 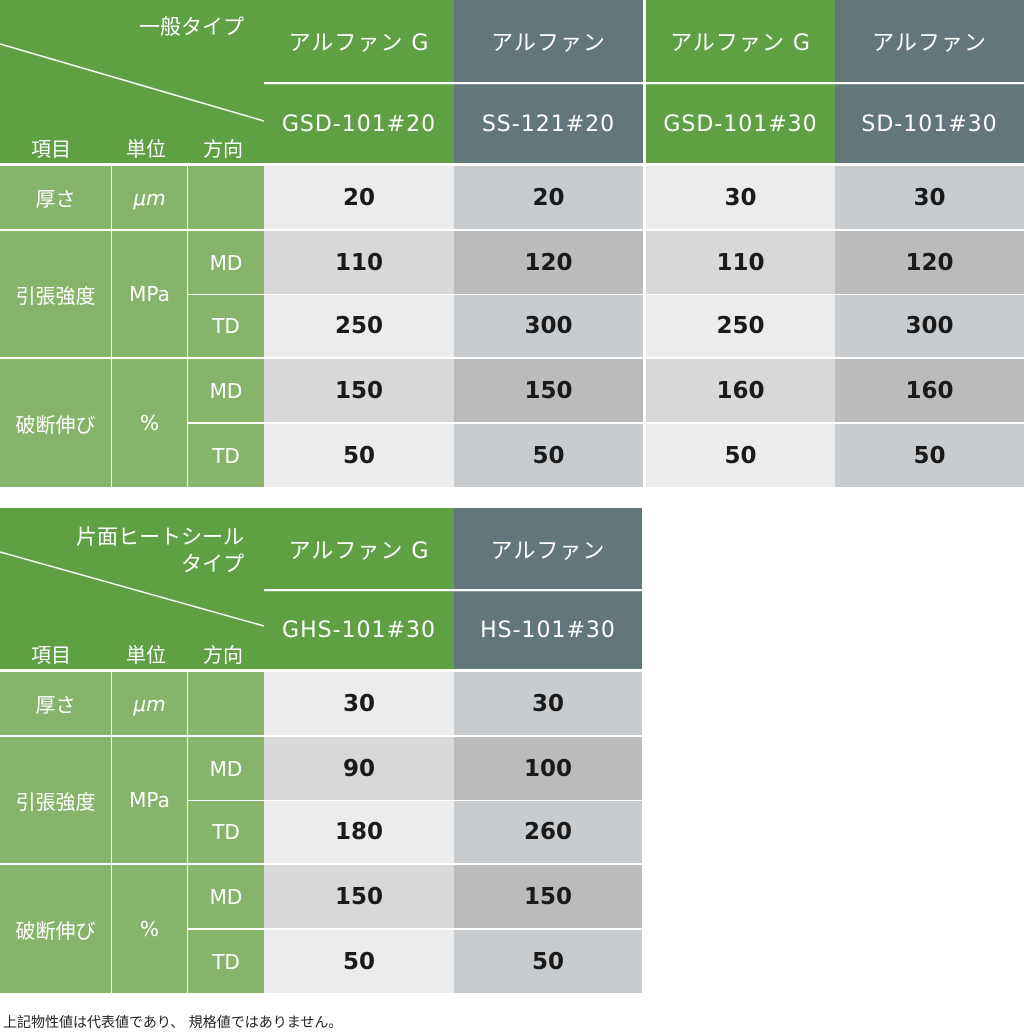 I want to click on product-code-header: GHS-101#30, so click(x=359, y=630).